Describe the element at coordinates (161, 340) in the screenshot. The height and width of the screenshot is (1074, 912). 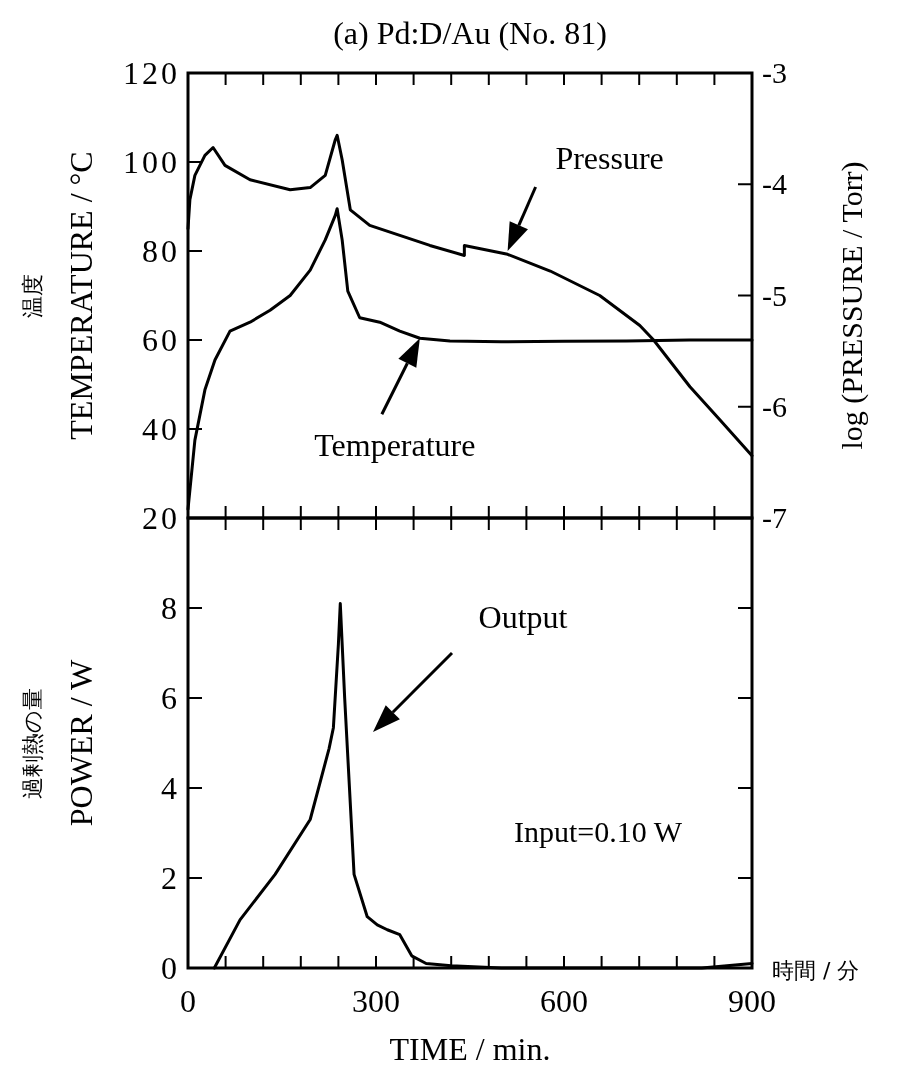
I see `y-tick-label: 60` at that location.